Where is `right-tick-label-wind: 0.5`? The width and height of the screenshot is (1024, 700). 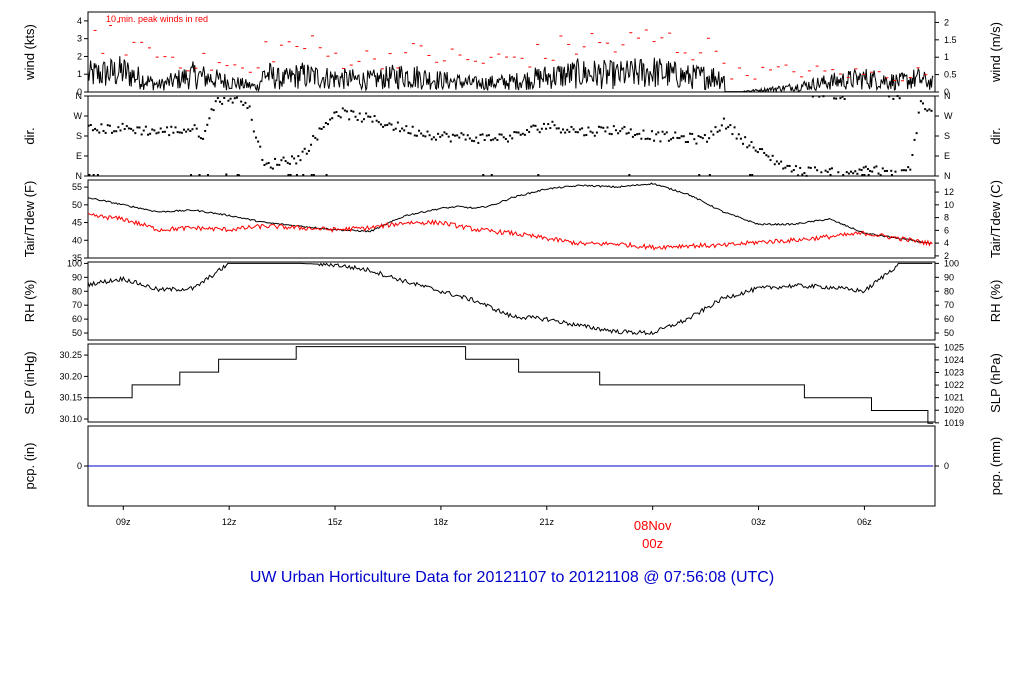 right-tick-label-wind: 0.5 is located at coordinates (950, 75).